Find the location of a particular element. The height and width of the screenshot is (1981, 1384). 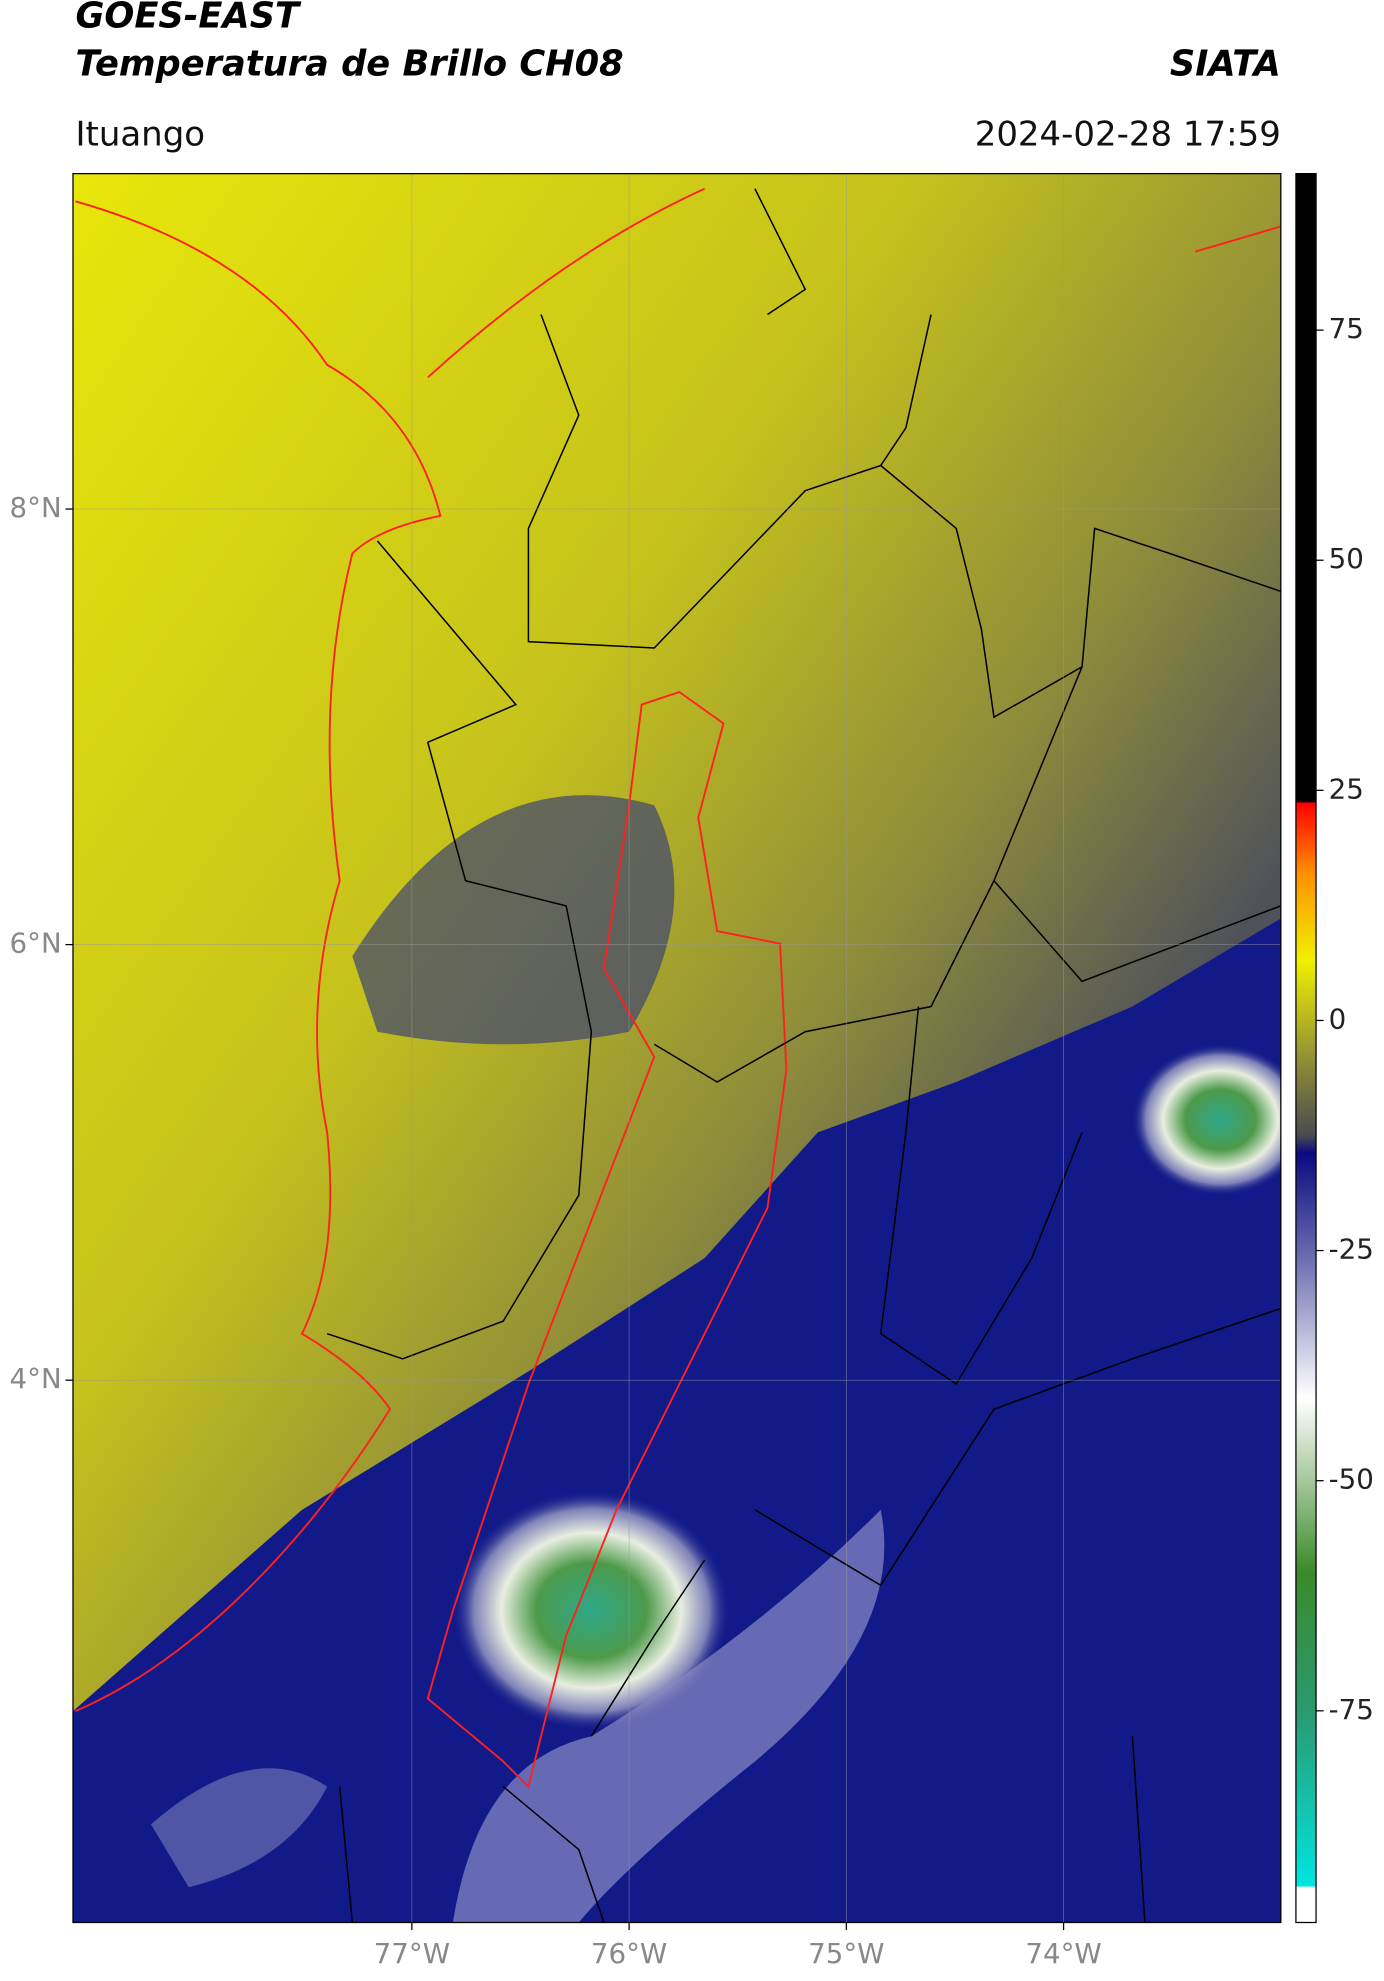

colorbar-tick-label: 50 is located at coordinates (1346, 558).